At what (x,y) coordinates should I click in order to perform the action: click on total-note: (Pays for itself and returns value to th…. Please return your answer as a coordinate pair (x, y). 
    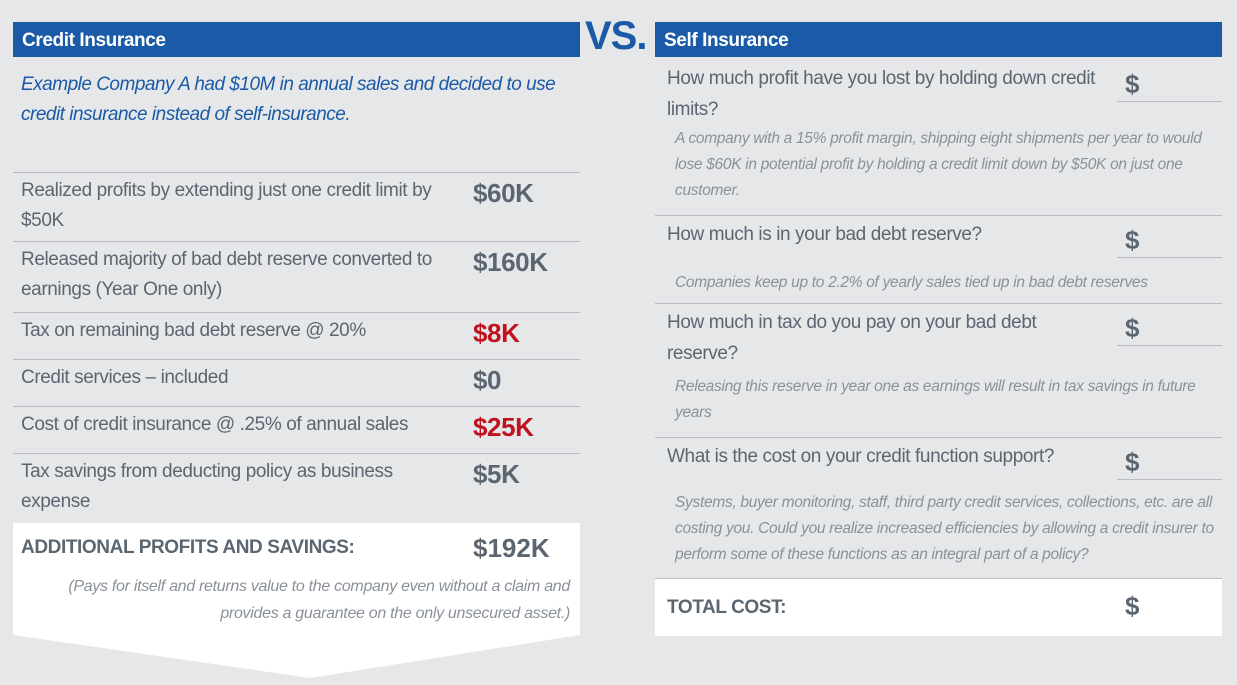
    Looking at the image, I should click on (319, 600).